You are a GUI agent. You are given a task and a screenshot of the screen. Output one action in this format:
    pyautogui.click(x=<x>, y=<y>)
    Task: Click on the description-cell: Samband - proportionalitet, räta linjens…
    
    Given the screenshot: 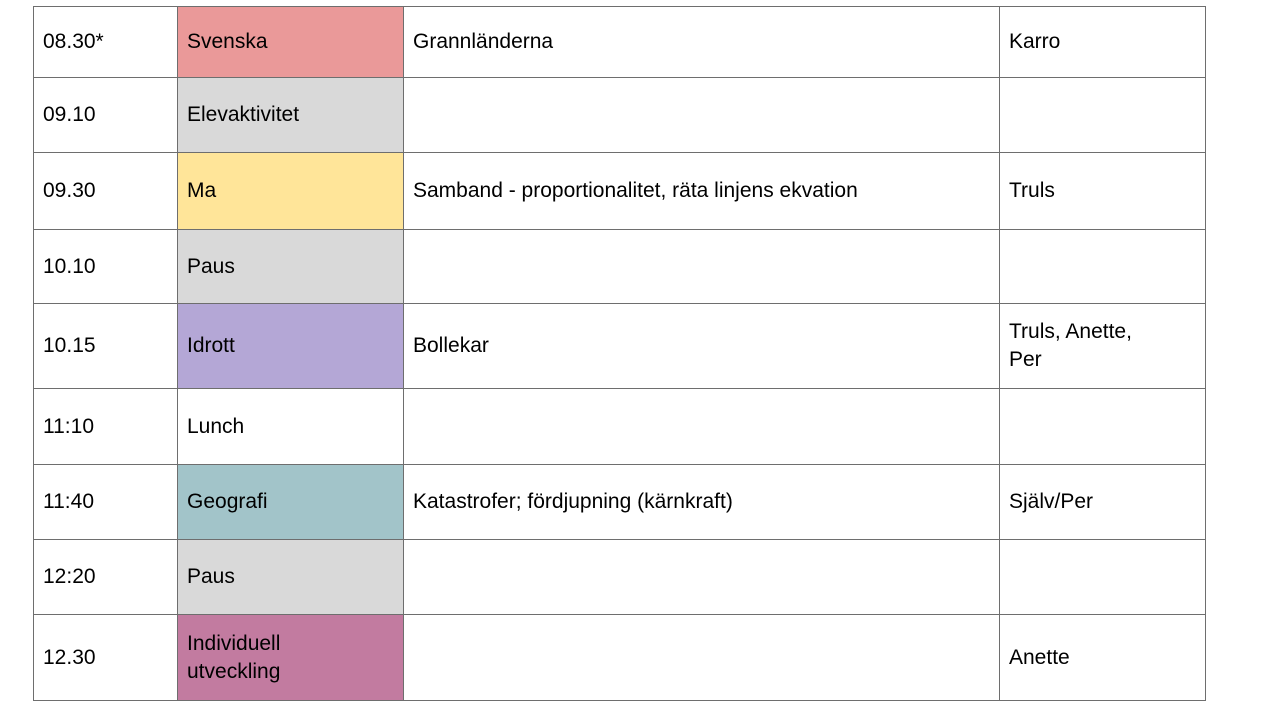 What is the action you would take?
    pyautogui.click(x=701, y=191)
    